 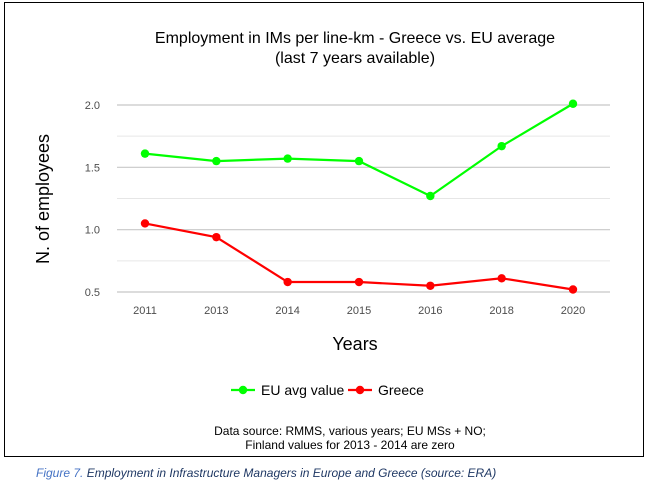 What do you see at coordinates (401, 390) in the screenshot?
I see `legend-label: Greece` at bounding box center [401, 390].